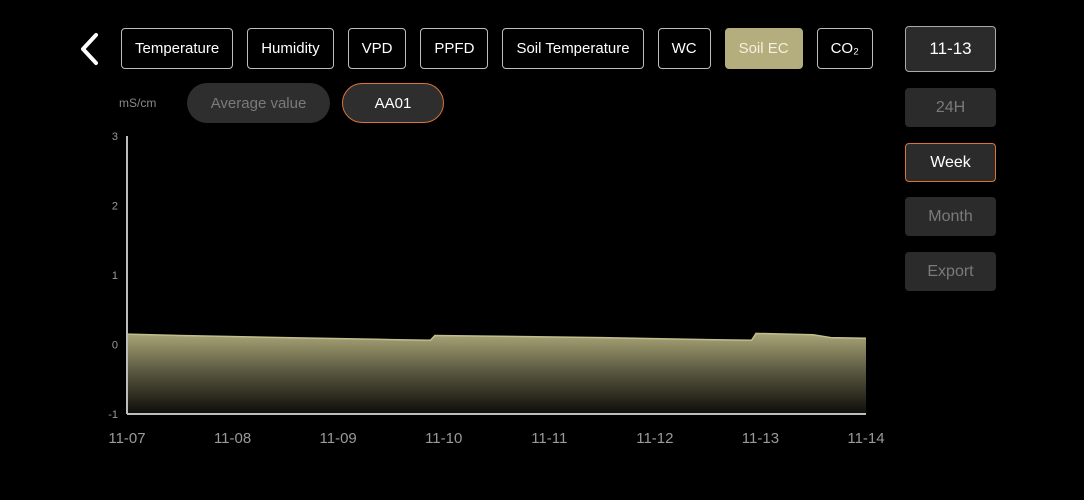 Image resolution: width=1084 pixels, height=500 pixels. I want to click on y-tick-label: 0, so click(115, 346).